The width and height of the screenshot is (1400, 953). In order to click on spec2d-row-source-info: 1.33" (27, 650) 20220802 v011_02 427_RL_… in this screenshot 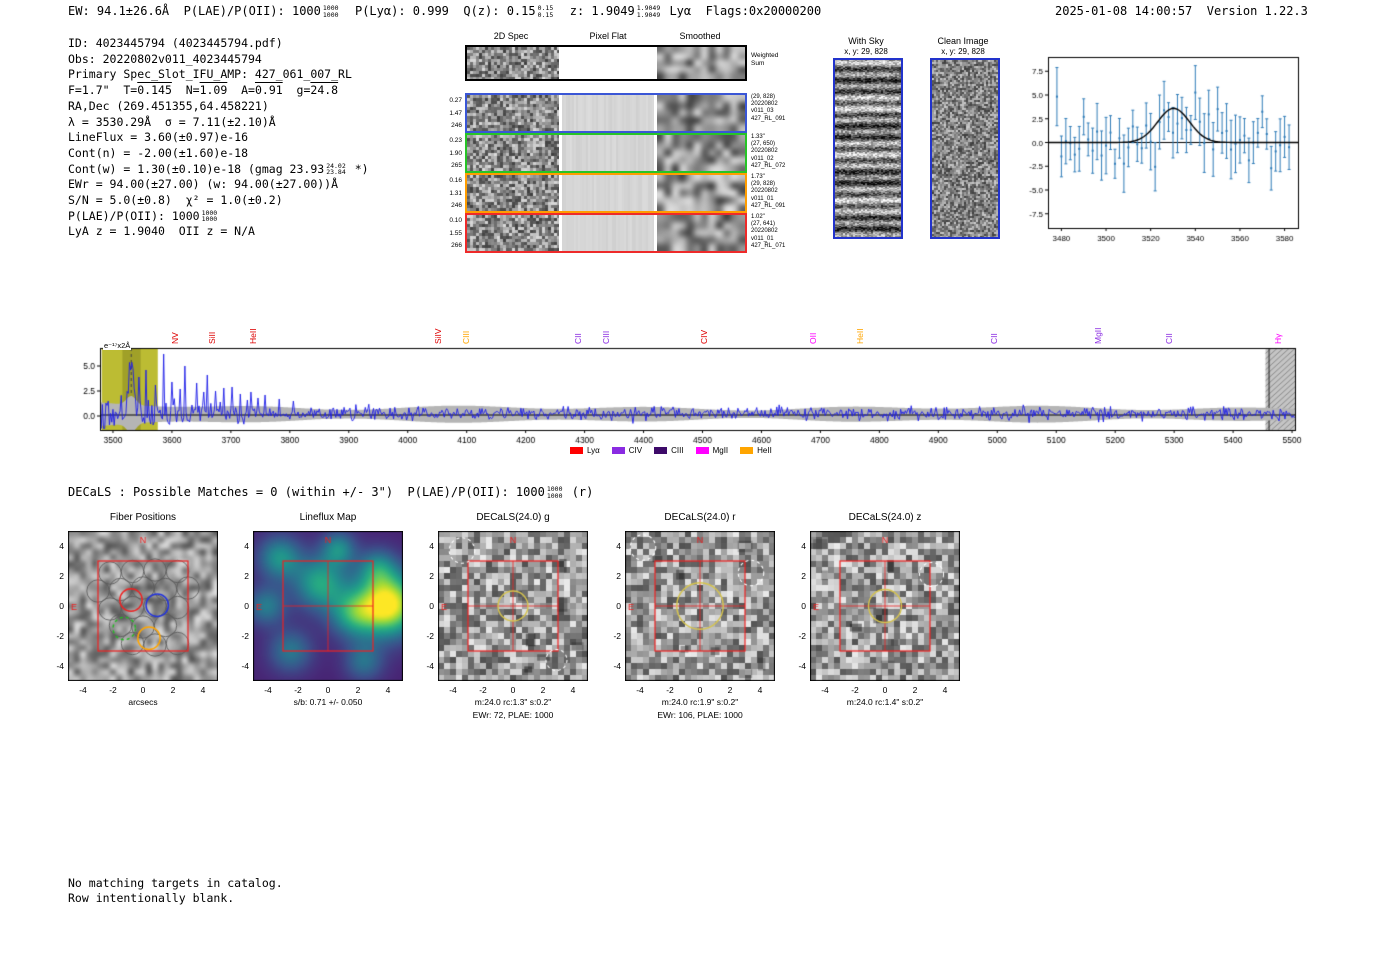, I will do `click(768, 151)`.